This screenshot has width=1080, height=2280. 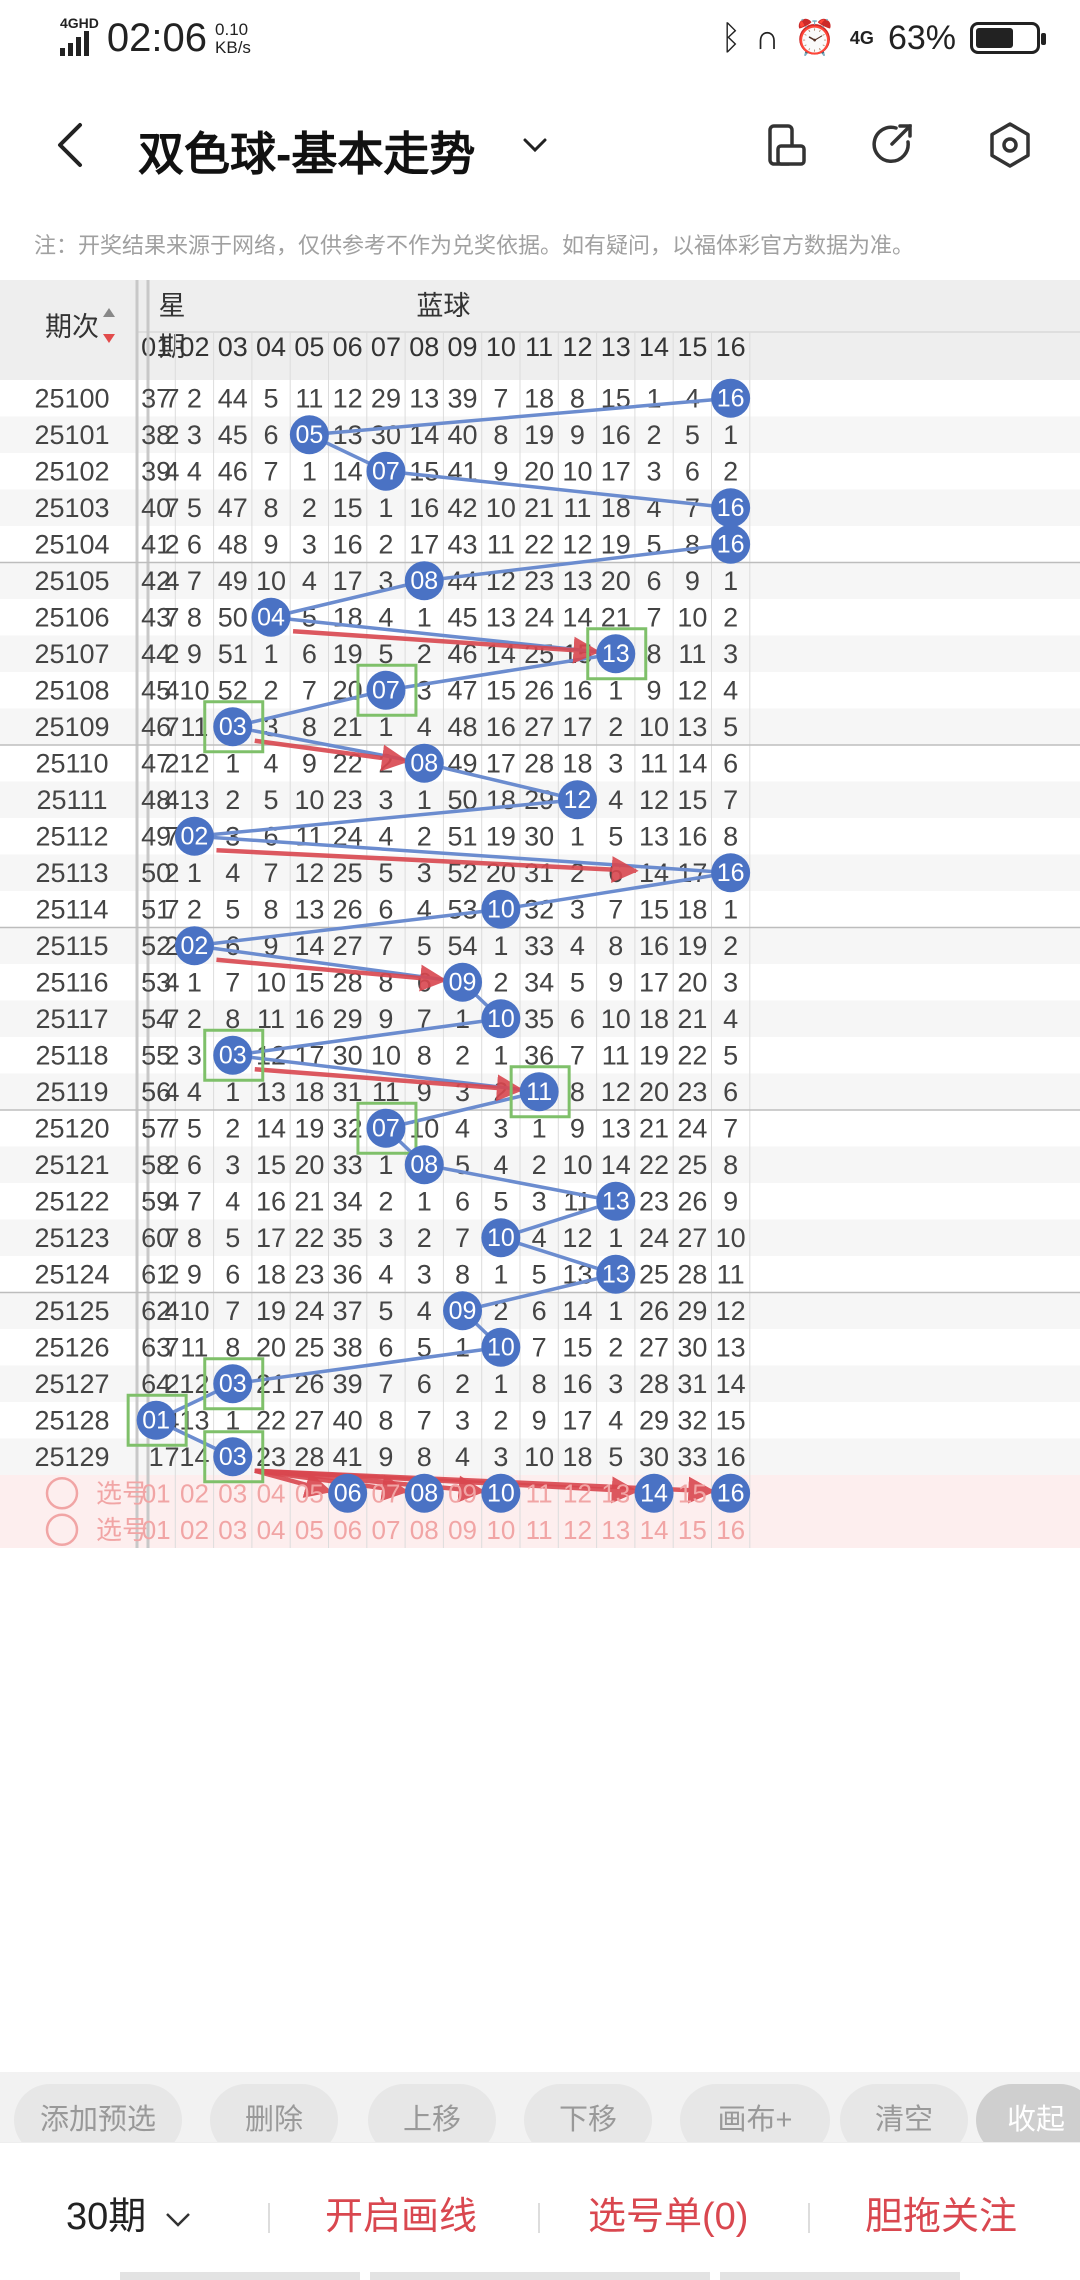 I want to click on omission-cell: 32, so click(x=692, y=1420).